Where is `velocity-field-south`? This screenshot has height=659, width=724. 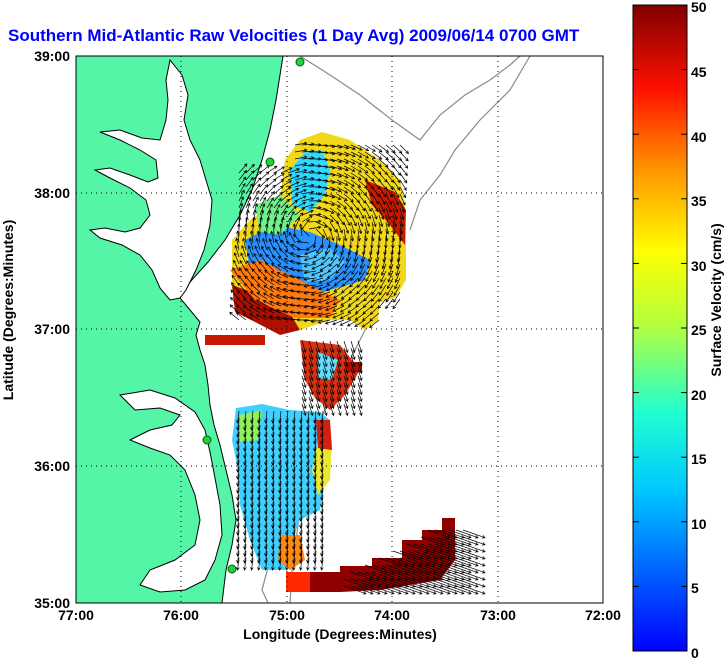
velocity-field-south is located at coordinates (281, 487).